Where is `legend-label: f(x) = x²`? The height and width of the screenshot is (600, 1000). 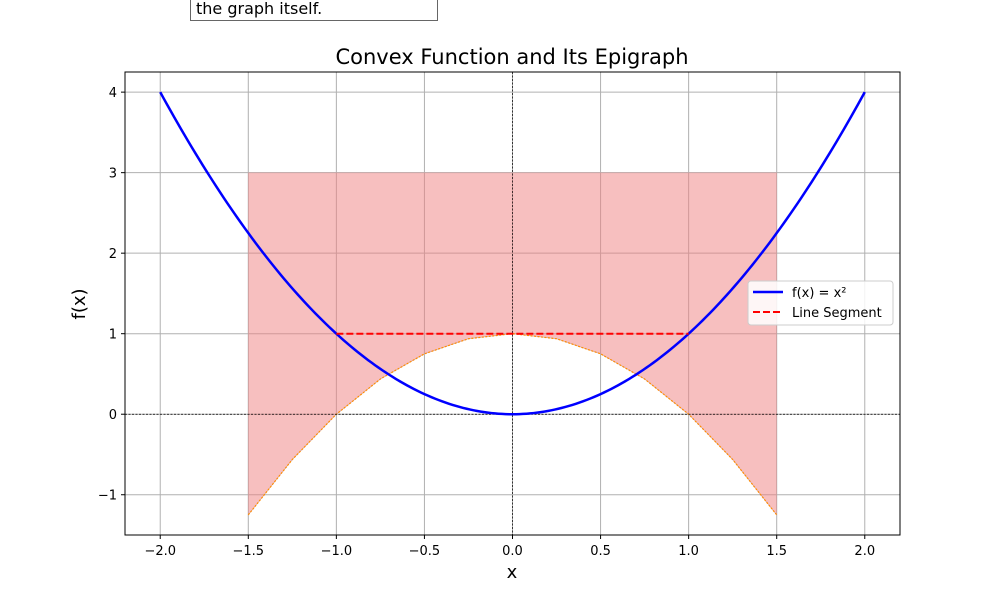 legend-label: f(x) = x² is located at coordinates (819, 293).